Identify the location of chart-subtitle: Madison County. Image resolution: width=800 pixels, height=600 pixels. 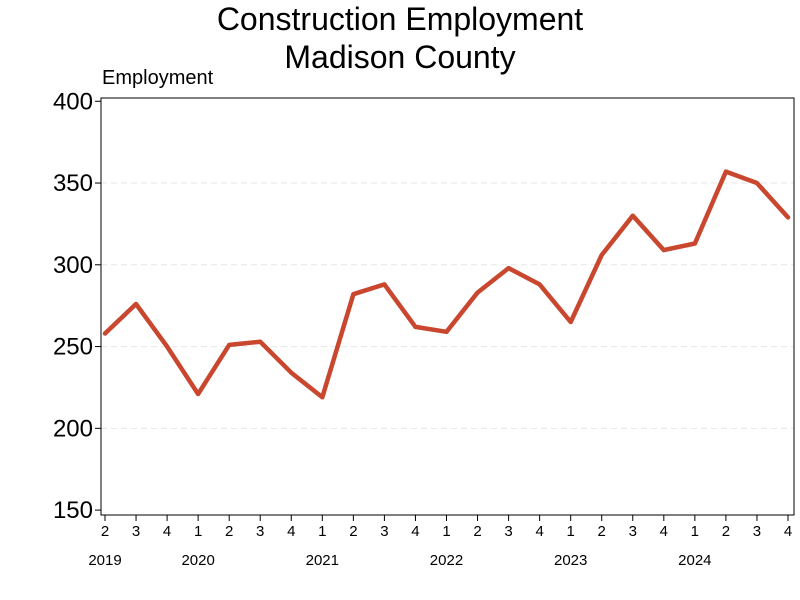
(400, 57).